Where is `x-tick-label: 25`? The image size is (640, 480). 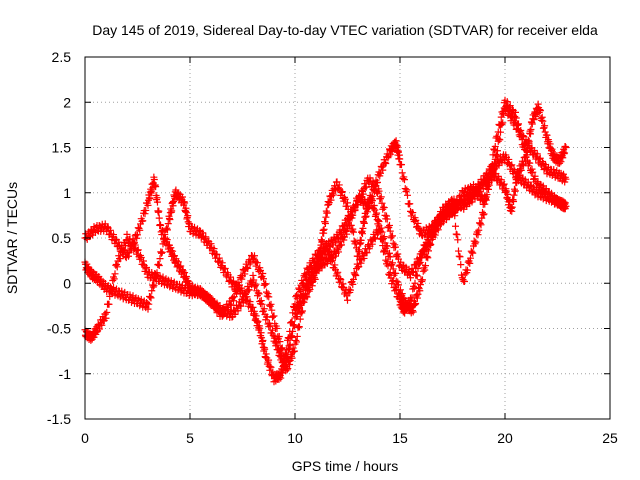 x-tick-label: 25 is located at coordinates (610, 438).